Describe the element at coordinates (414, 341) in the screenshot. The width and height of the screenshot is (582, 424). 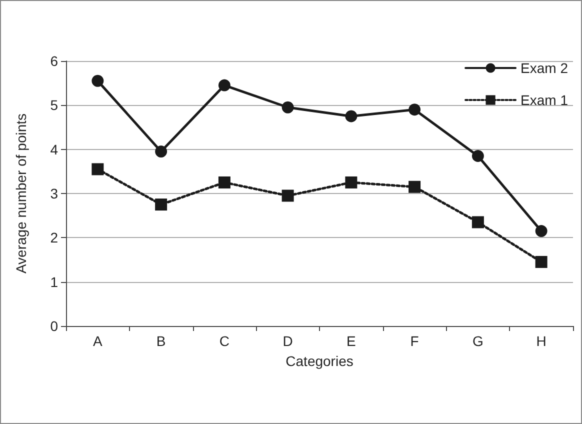
I see `x-tick-label: F` at that location.